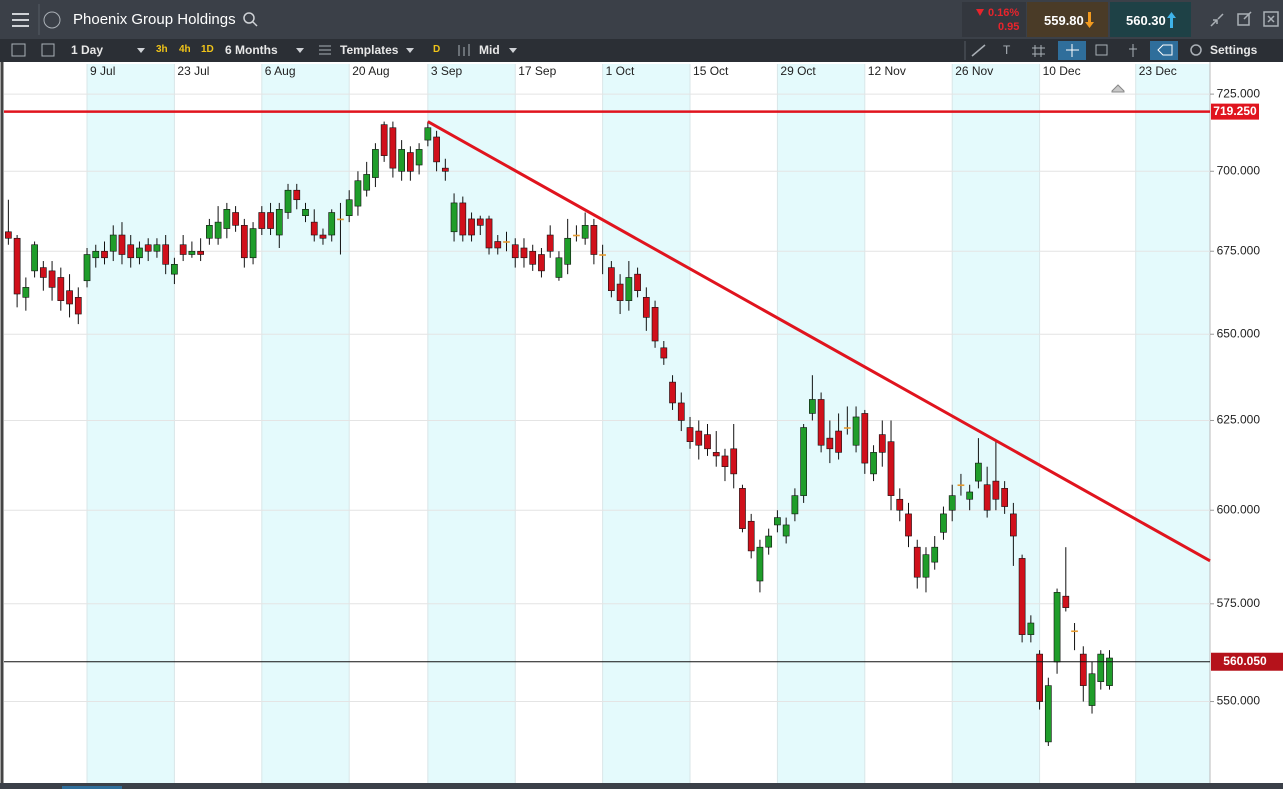 Image resolution: width=1283 pixels, height=789 pixels. I want to click on x-tick-label: 1 Oct, so click(620, 71).